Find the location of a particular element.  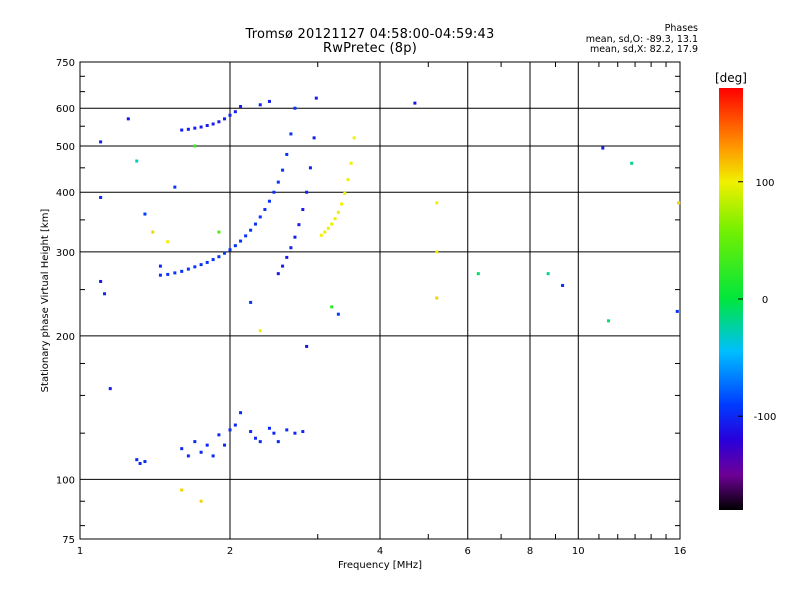

colorbar-tick-label: 0 is located at coordinates (765, 300).